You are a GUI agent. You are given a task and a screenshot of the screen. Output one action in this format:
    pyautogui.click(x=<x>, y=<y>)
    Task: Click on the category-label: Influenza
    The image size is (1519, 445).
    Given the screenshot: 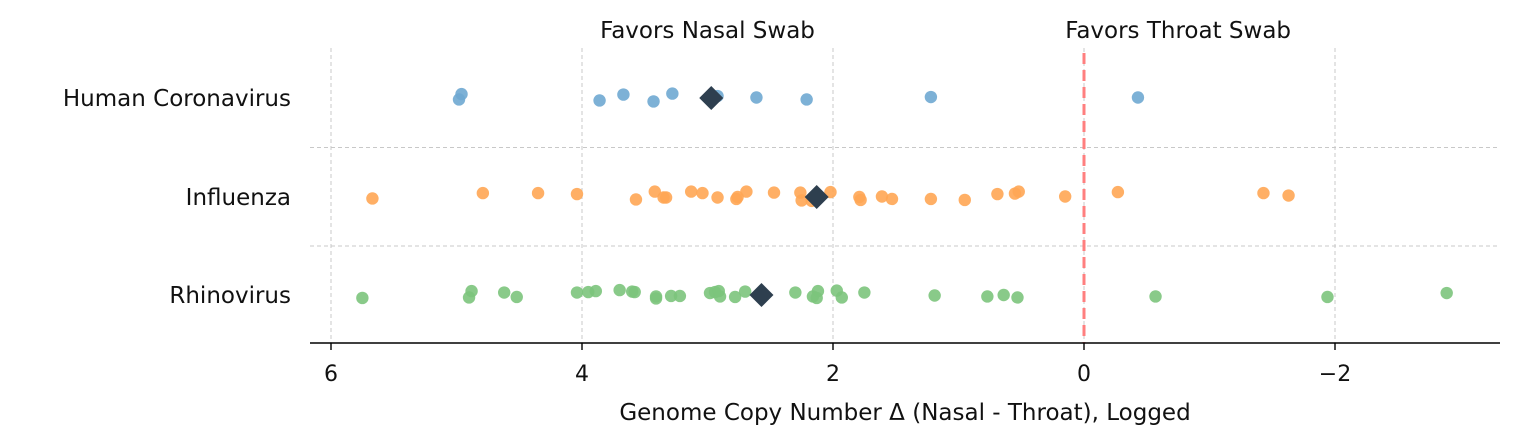 What is the action you would take?
    pyautogui.click(x=238, y=198)
    